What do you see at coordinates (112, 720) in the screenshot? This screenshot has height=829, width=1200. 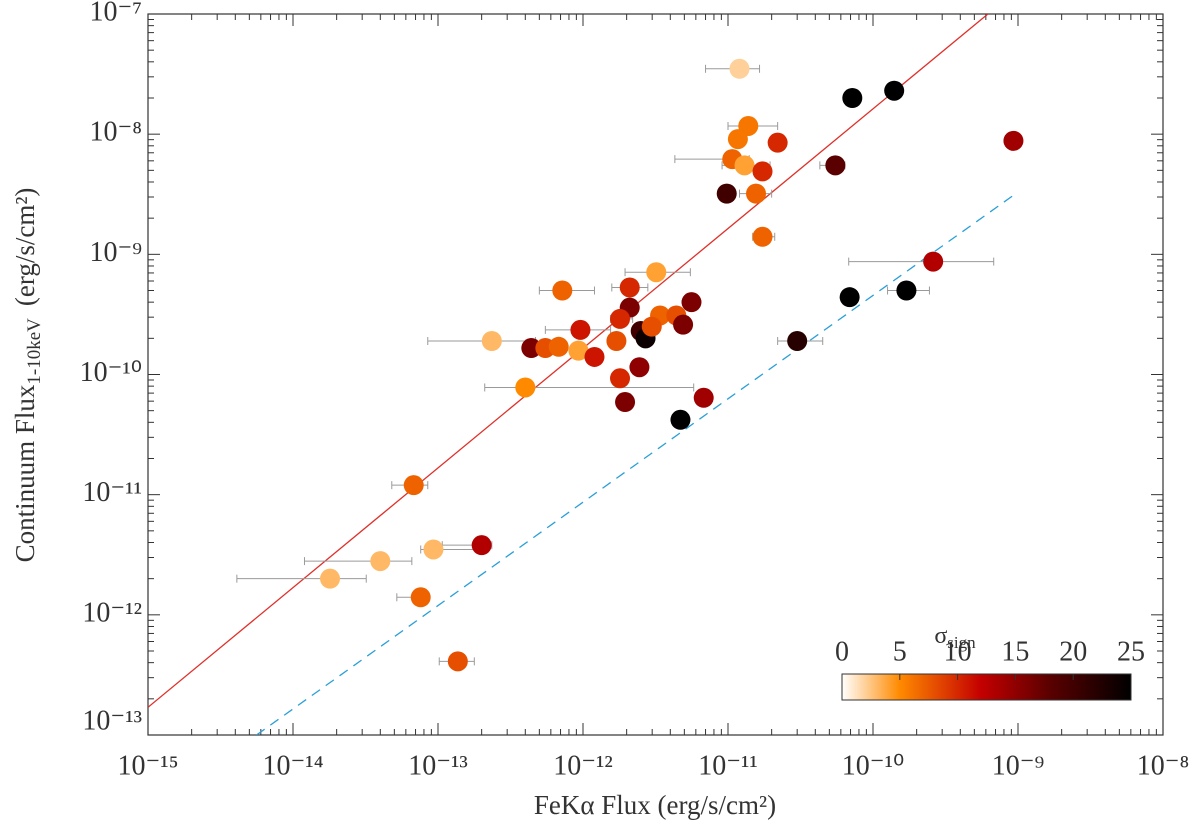 I see `y-tick-label: 10⁻¹³` at bounding box center [112, 720].